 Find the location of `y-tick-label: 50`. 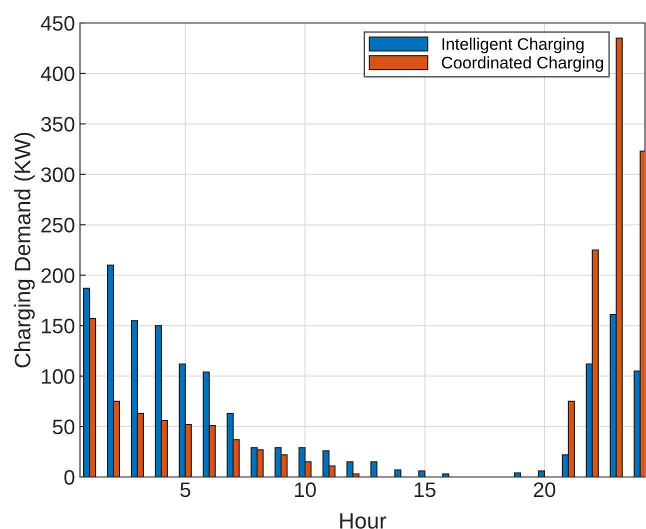

y-tick-label: 50 is located at coordinates (63, 427).